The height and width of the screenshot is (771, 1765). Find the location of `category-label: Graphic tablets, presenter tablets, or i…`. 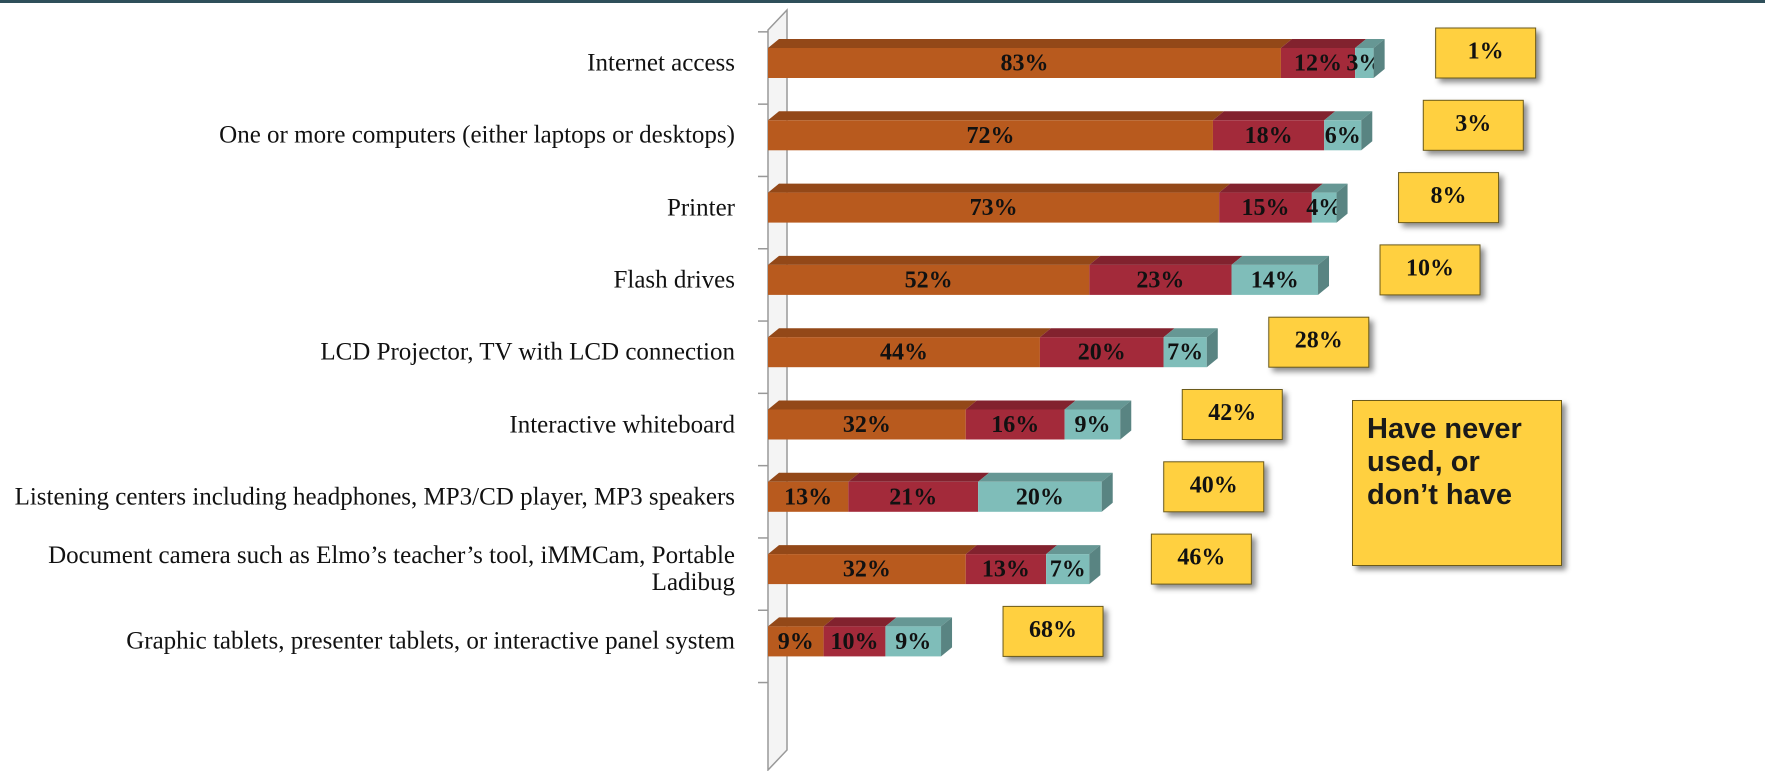

category-label: Graphic tablets, presenter tablets, or i… is located at coordinates (430, 641).